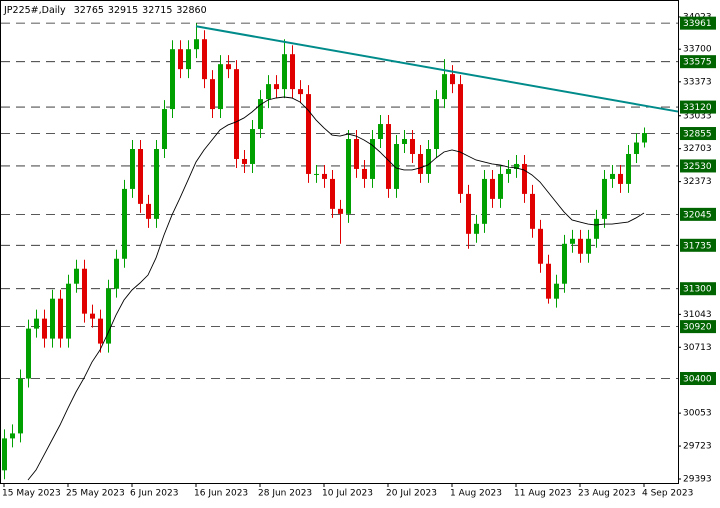  Describe the element at coordinates (697, 447) in the screenshot. I see `y-tick-label: 29723` at that location.